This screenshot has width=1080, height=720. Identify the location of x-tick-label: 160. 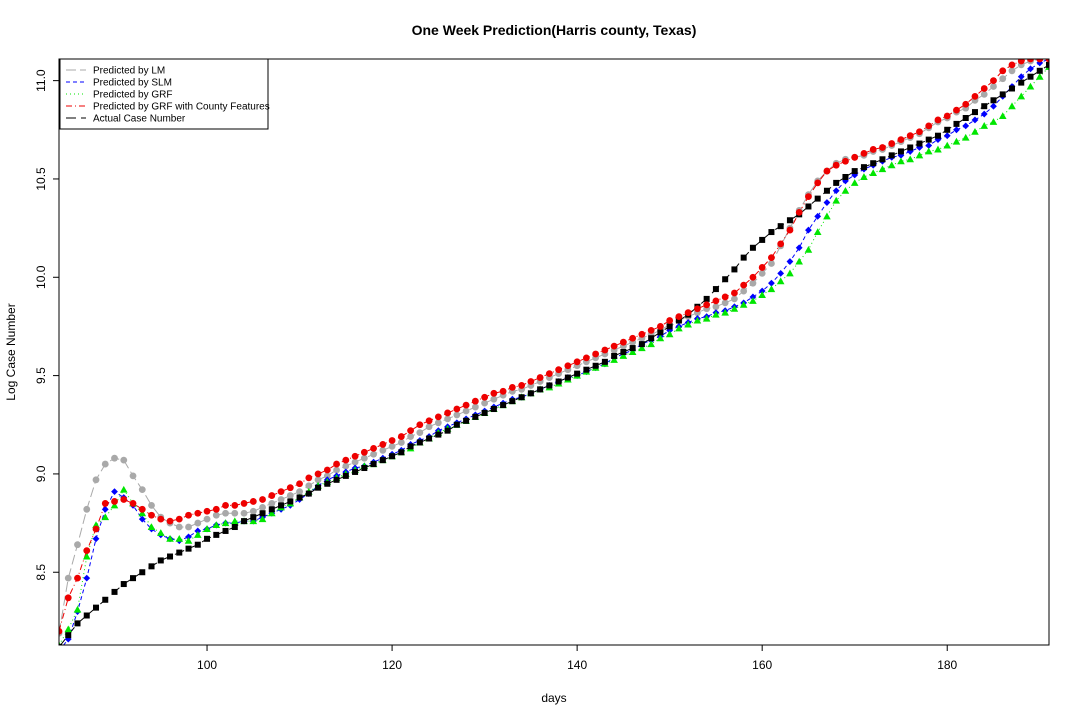
(762, 665).